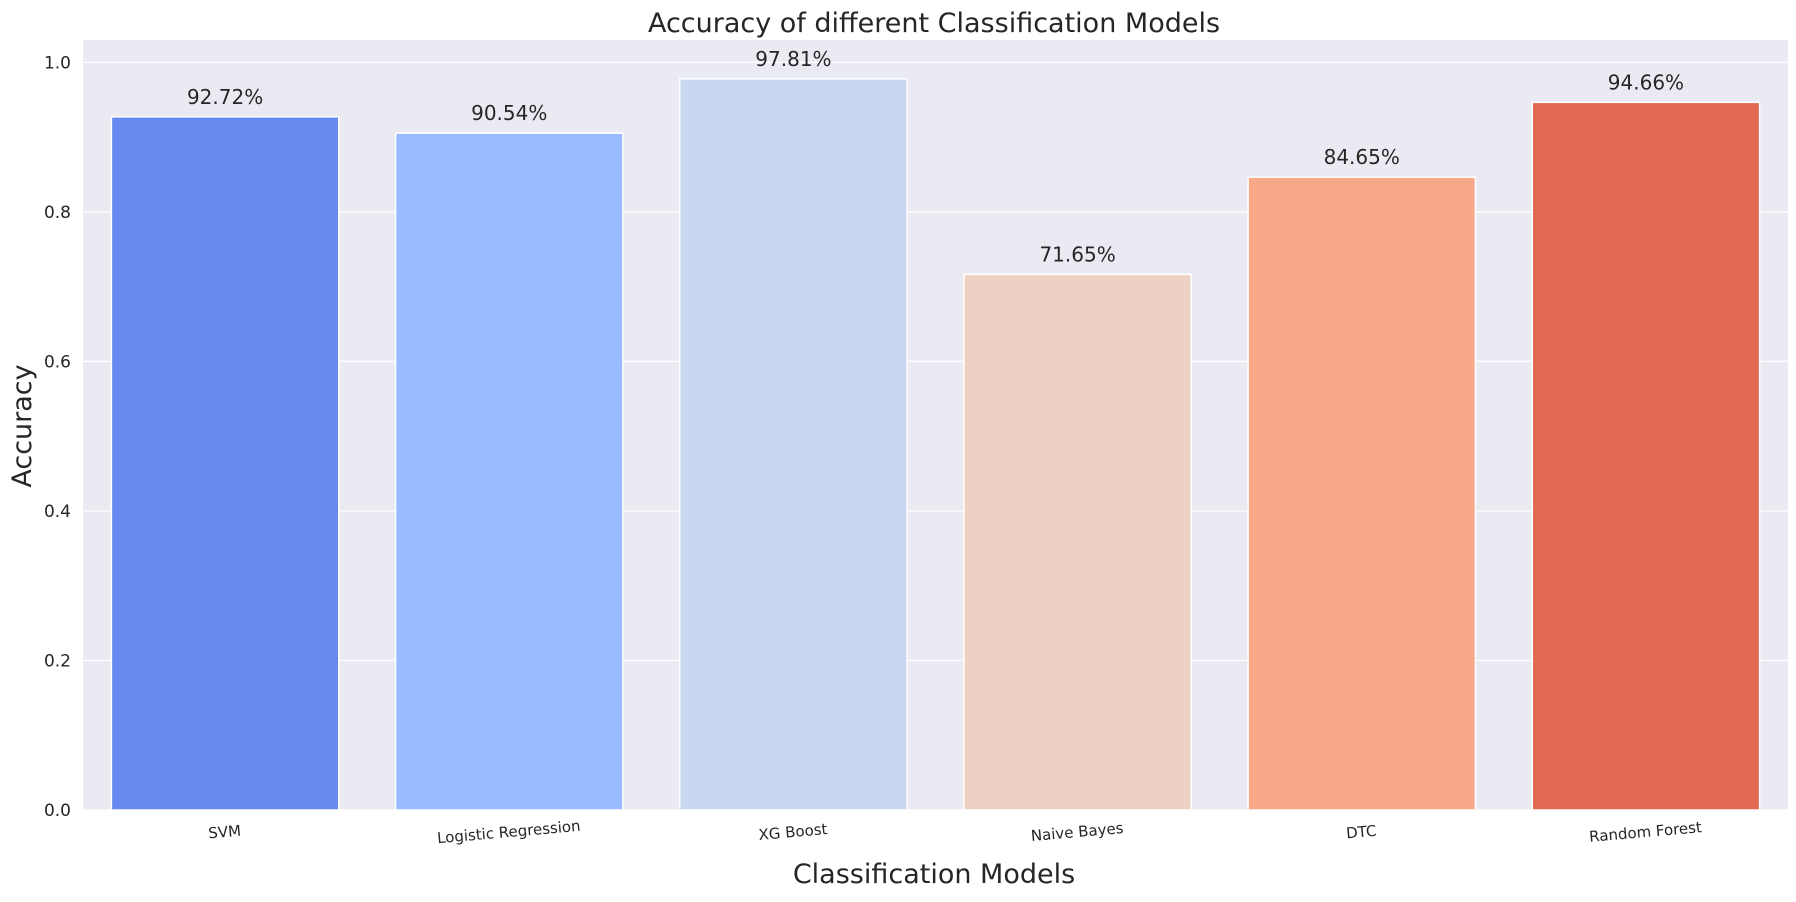  Describe the element at coordinates (225, 97) in the screenshot. I see `data-label: 92.72%` at that location.